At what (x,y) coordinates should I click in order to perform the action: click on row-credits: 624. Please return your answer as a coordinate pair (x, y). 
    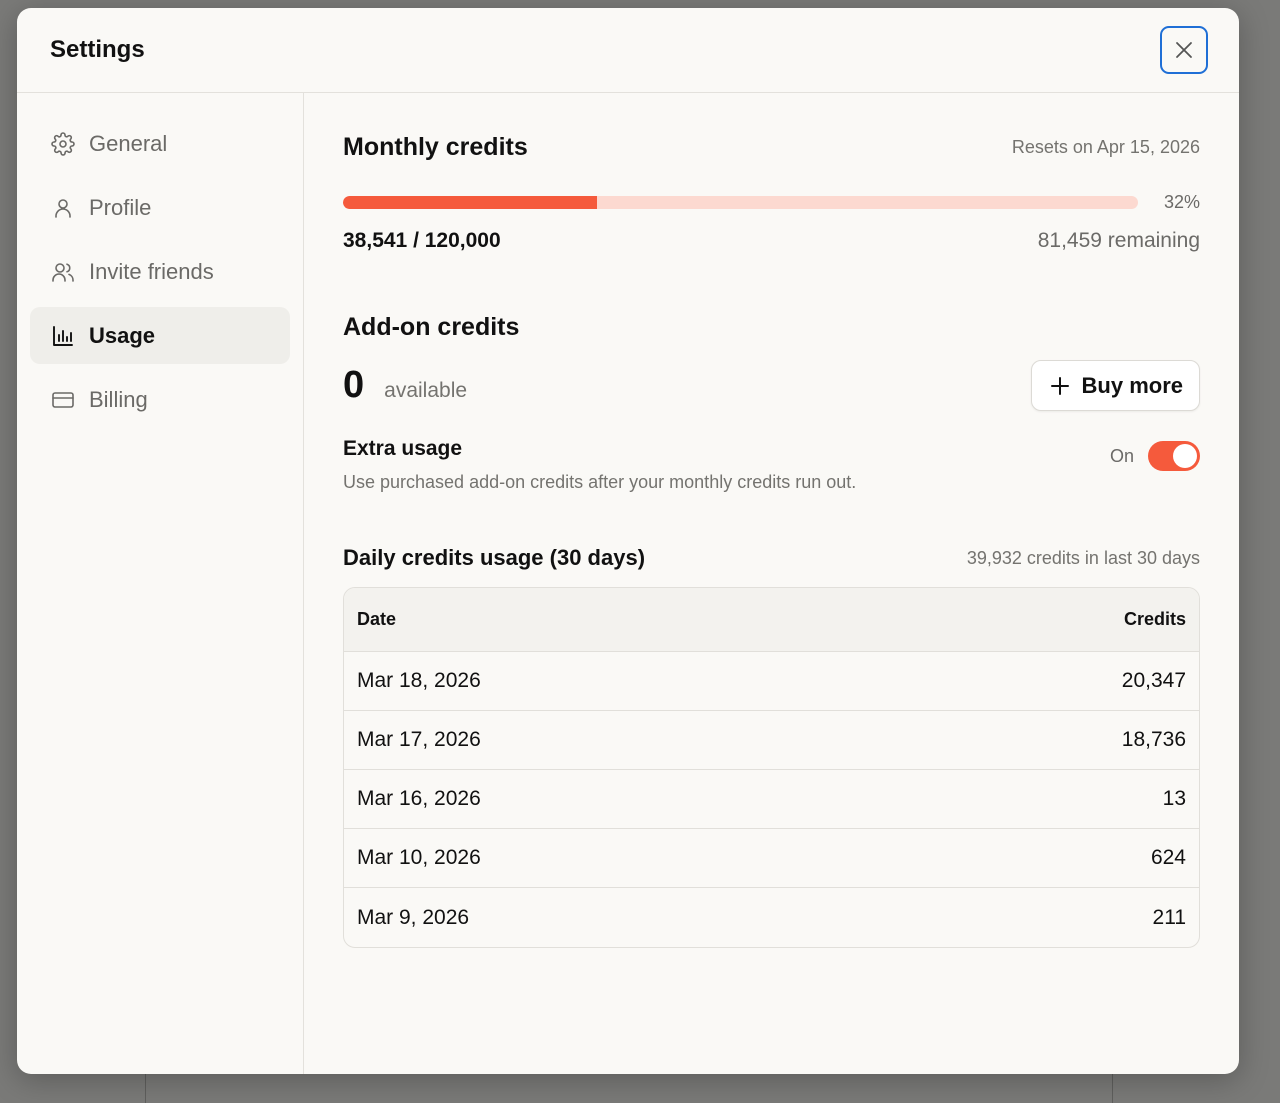
    Looking at the image, I should click on (1168, 857).